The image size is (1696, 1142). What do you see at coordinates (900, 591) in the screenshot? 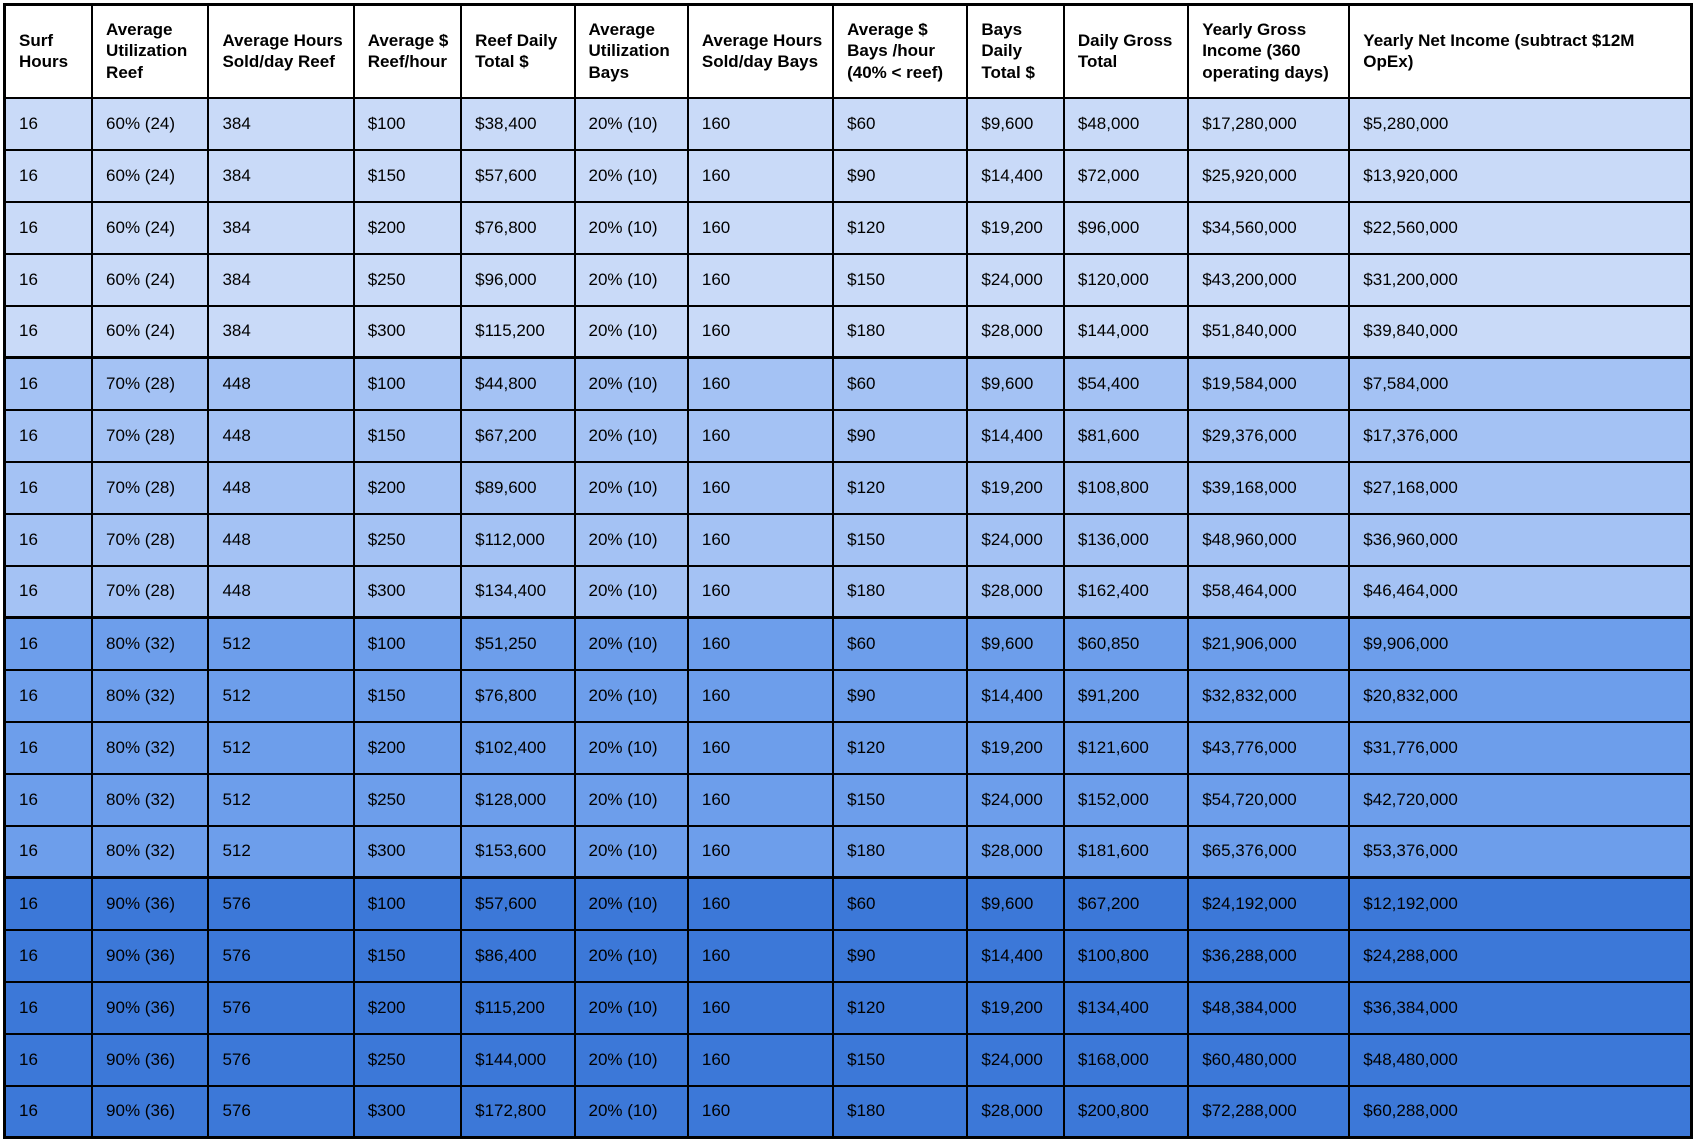
I see `cell: $180` at bounding box center [900, 591].